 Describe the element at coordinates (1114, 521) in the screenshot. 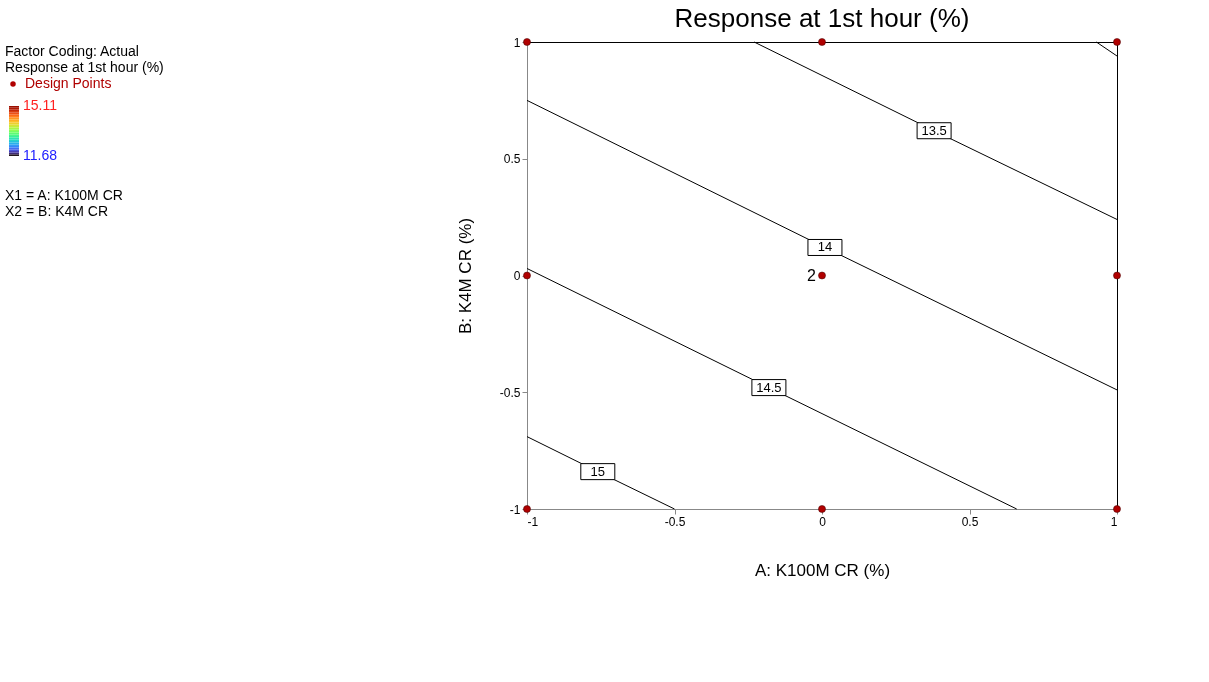

I see `x-tick-label: 1` at that location.